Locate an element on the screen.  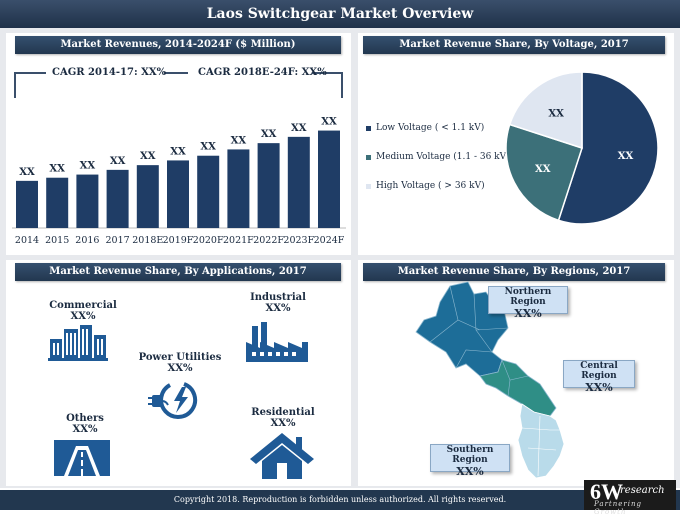
cagr-bracket-right-top is located at coordinates (324, 73).